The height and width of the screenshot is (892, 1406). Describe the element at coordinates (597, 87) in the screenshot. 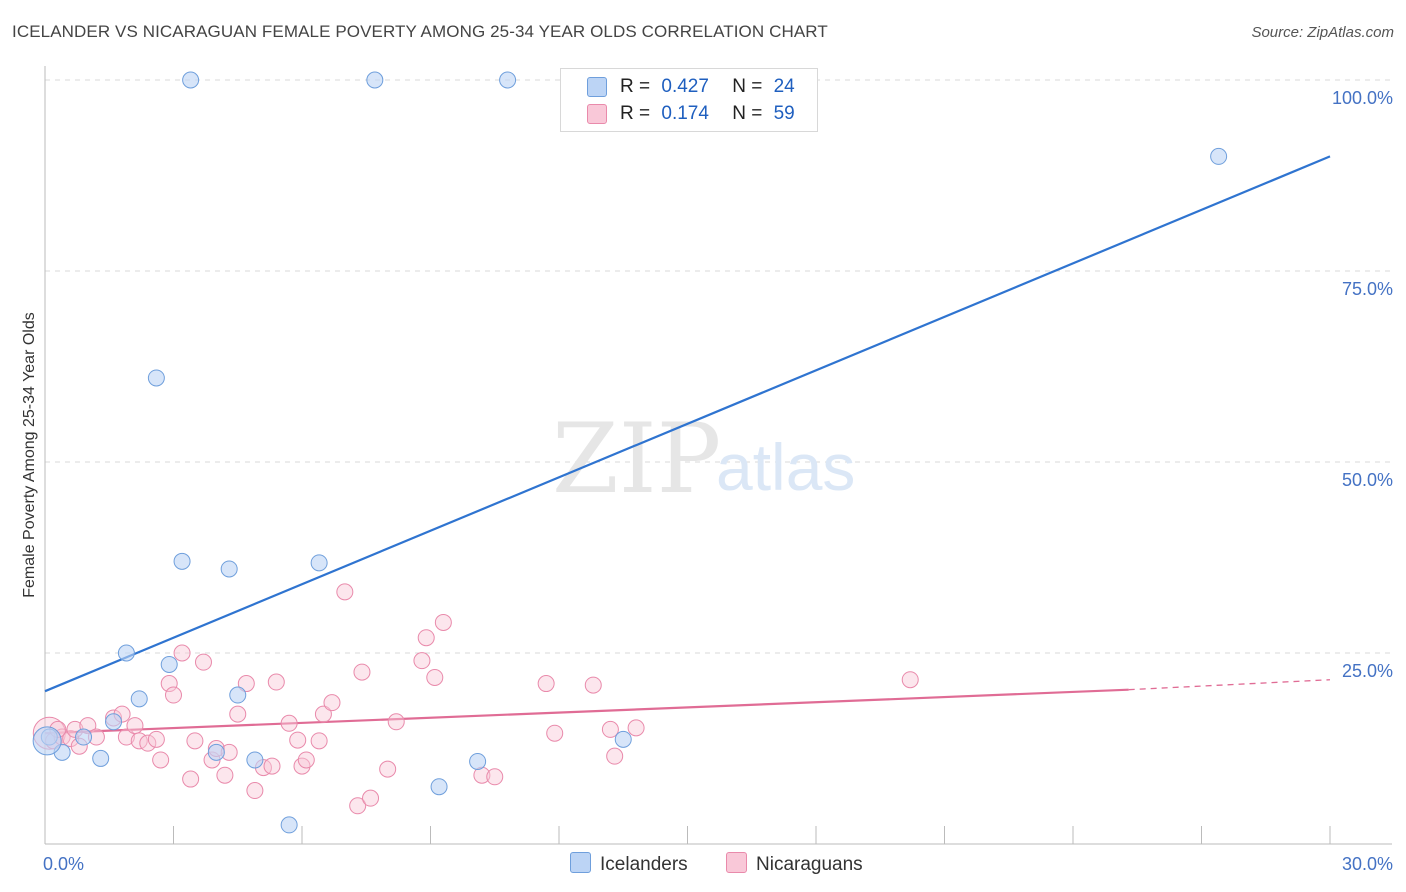

I see `legend-swatch-blue` at that location.